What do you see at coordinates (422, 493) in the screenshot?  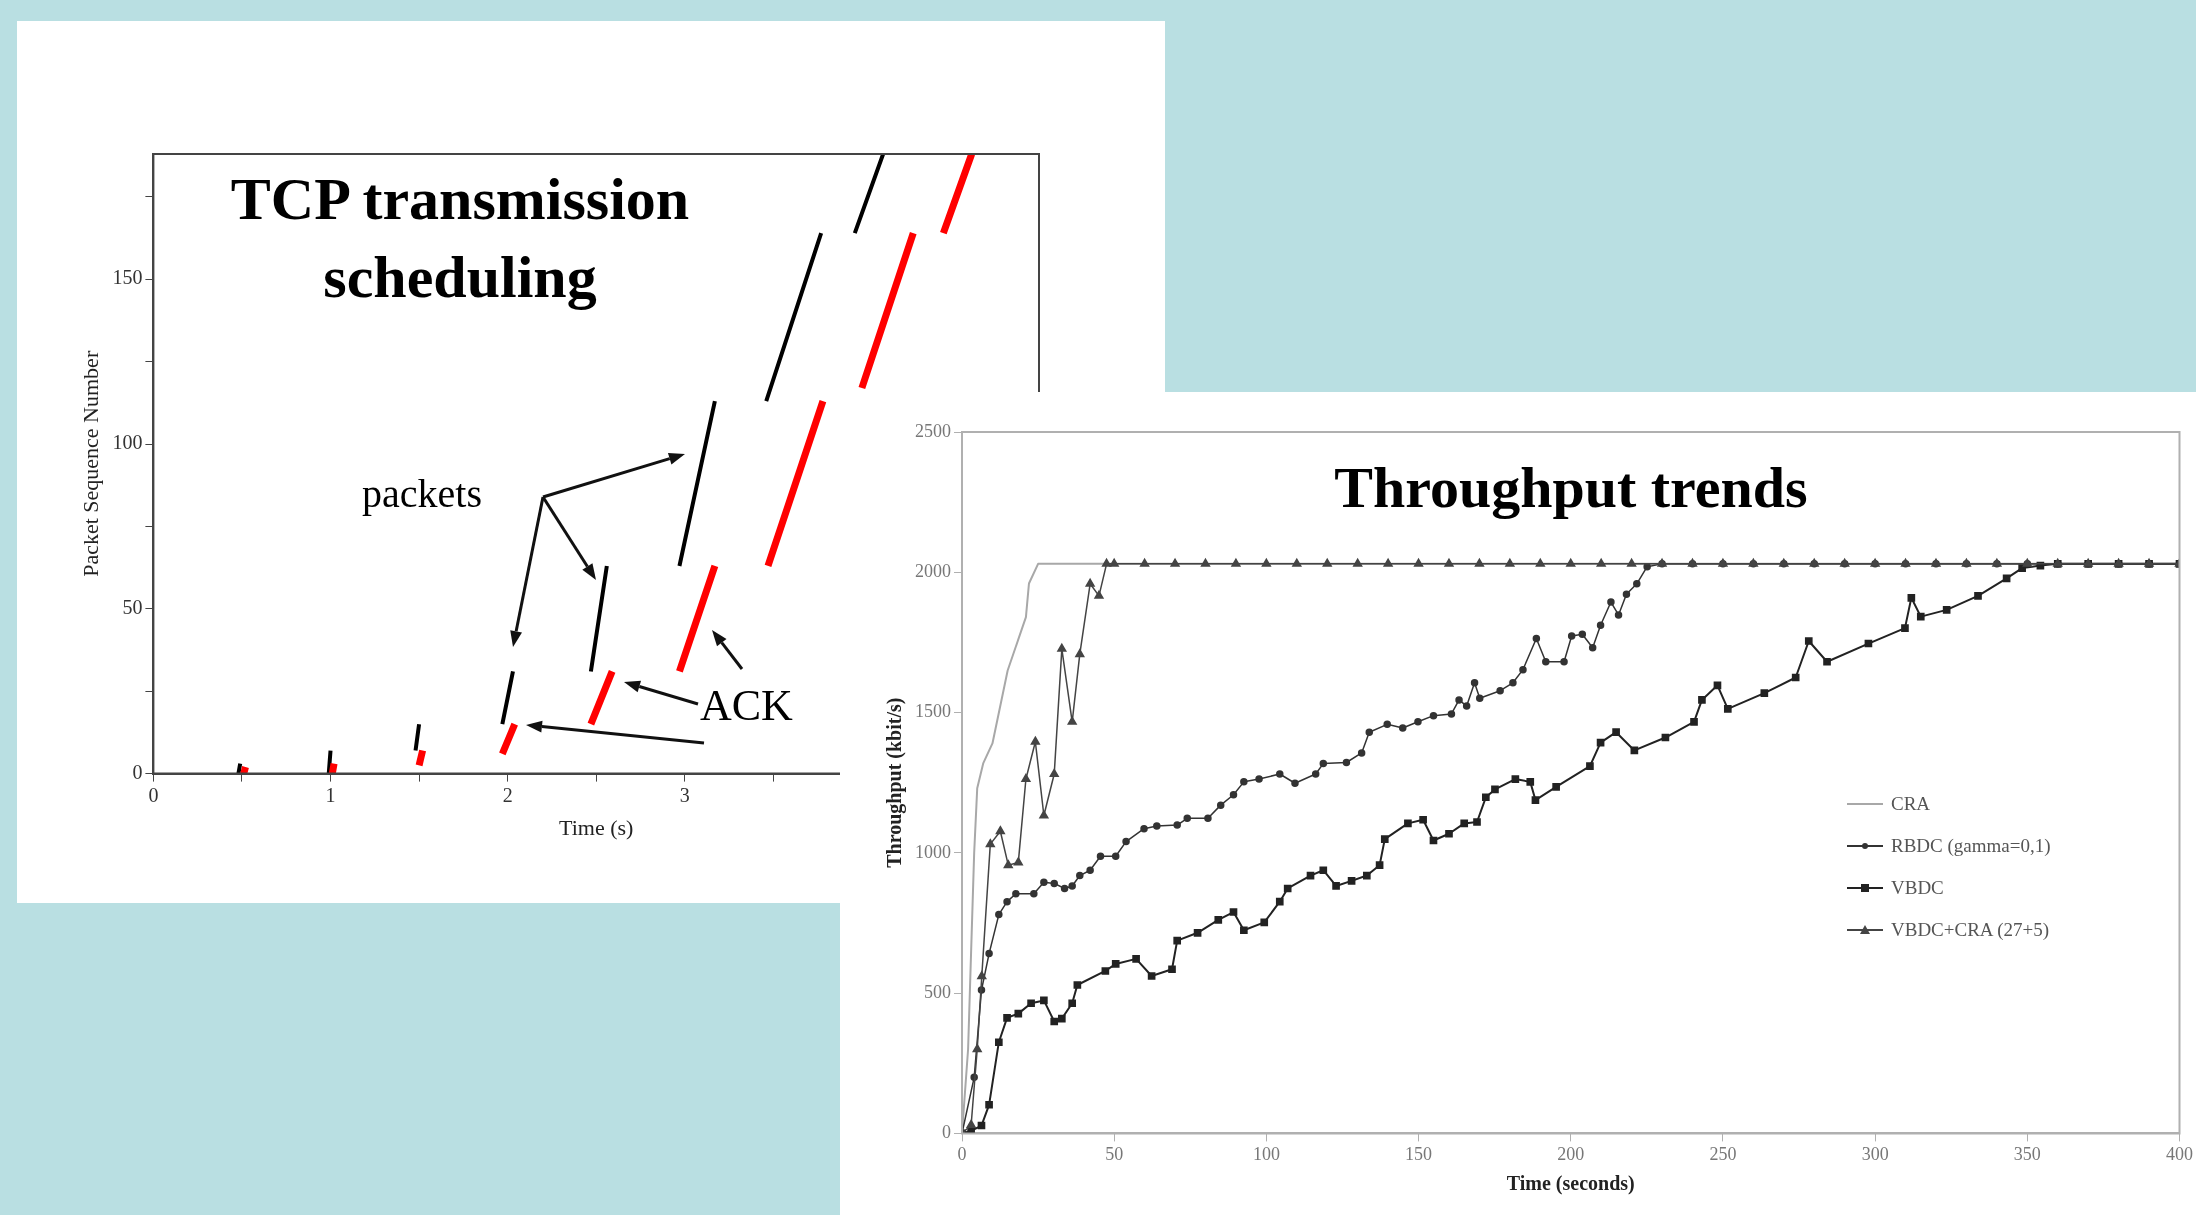 I see `annotation: packets` at bounding box center [422, 493].